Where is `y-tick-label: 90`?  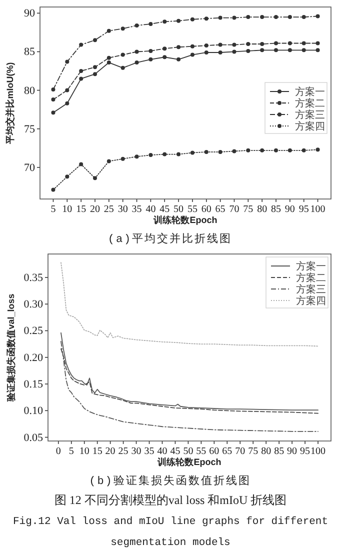 y-tick-label: 90 is located at coordinates (30, 14).